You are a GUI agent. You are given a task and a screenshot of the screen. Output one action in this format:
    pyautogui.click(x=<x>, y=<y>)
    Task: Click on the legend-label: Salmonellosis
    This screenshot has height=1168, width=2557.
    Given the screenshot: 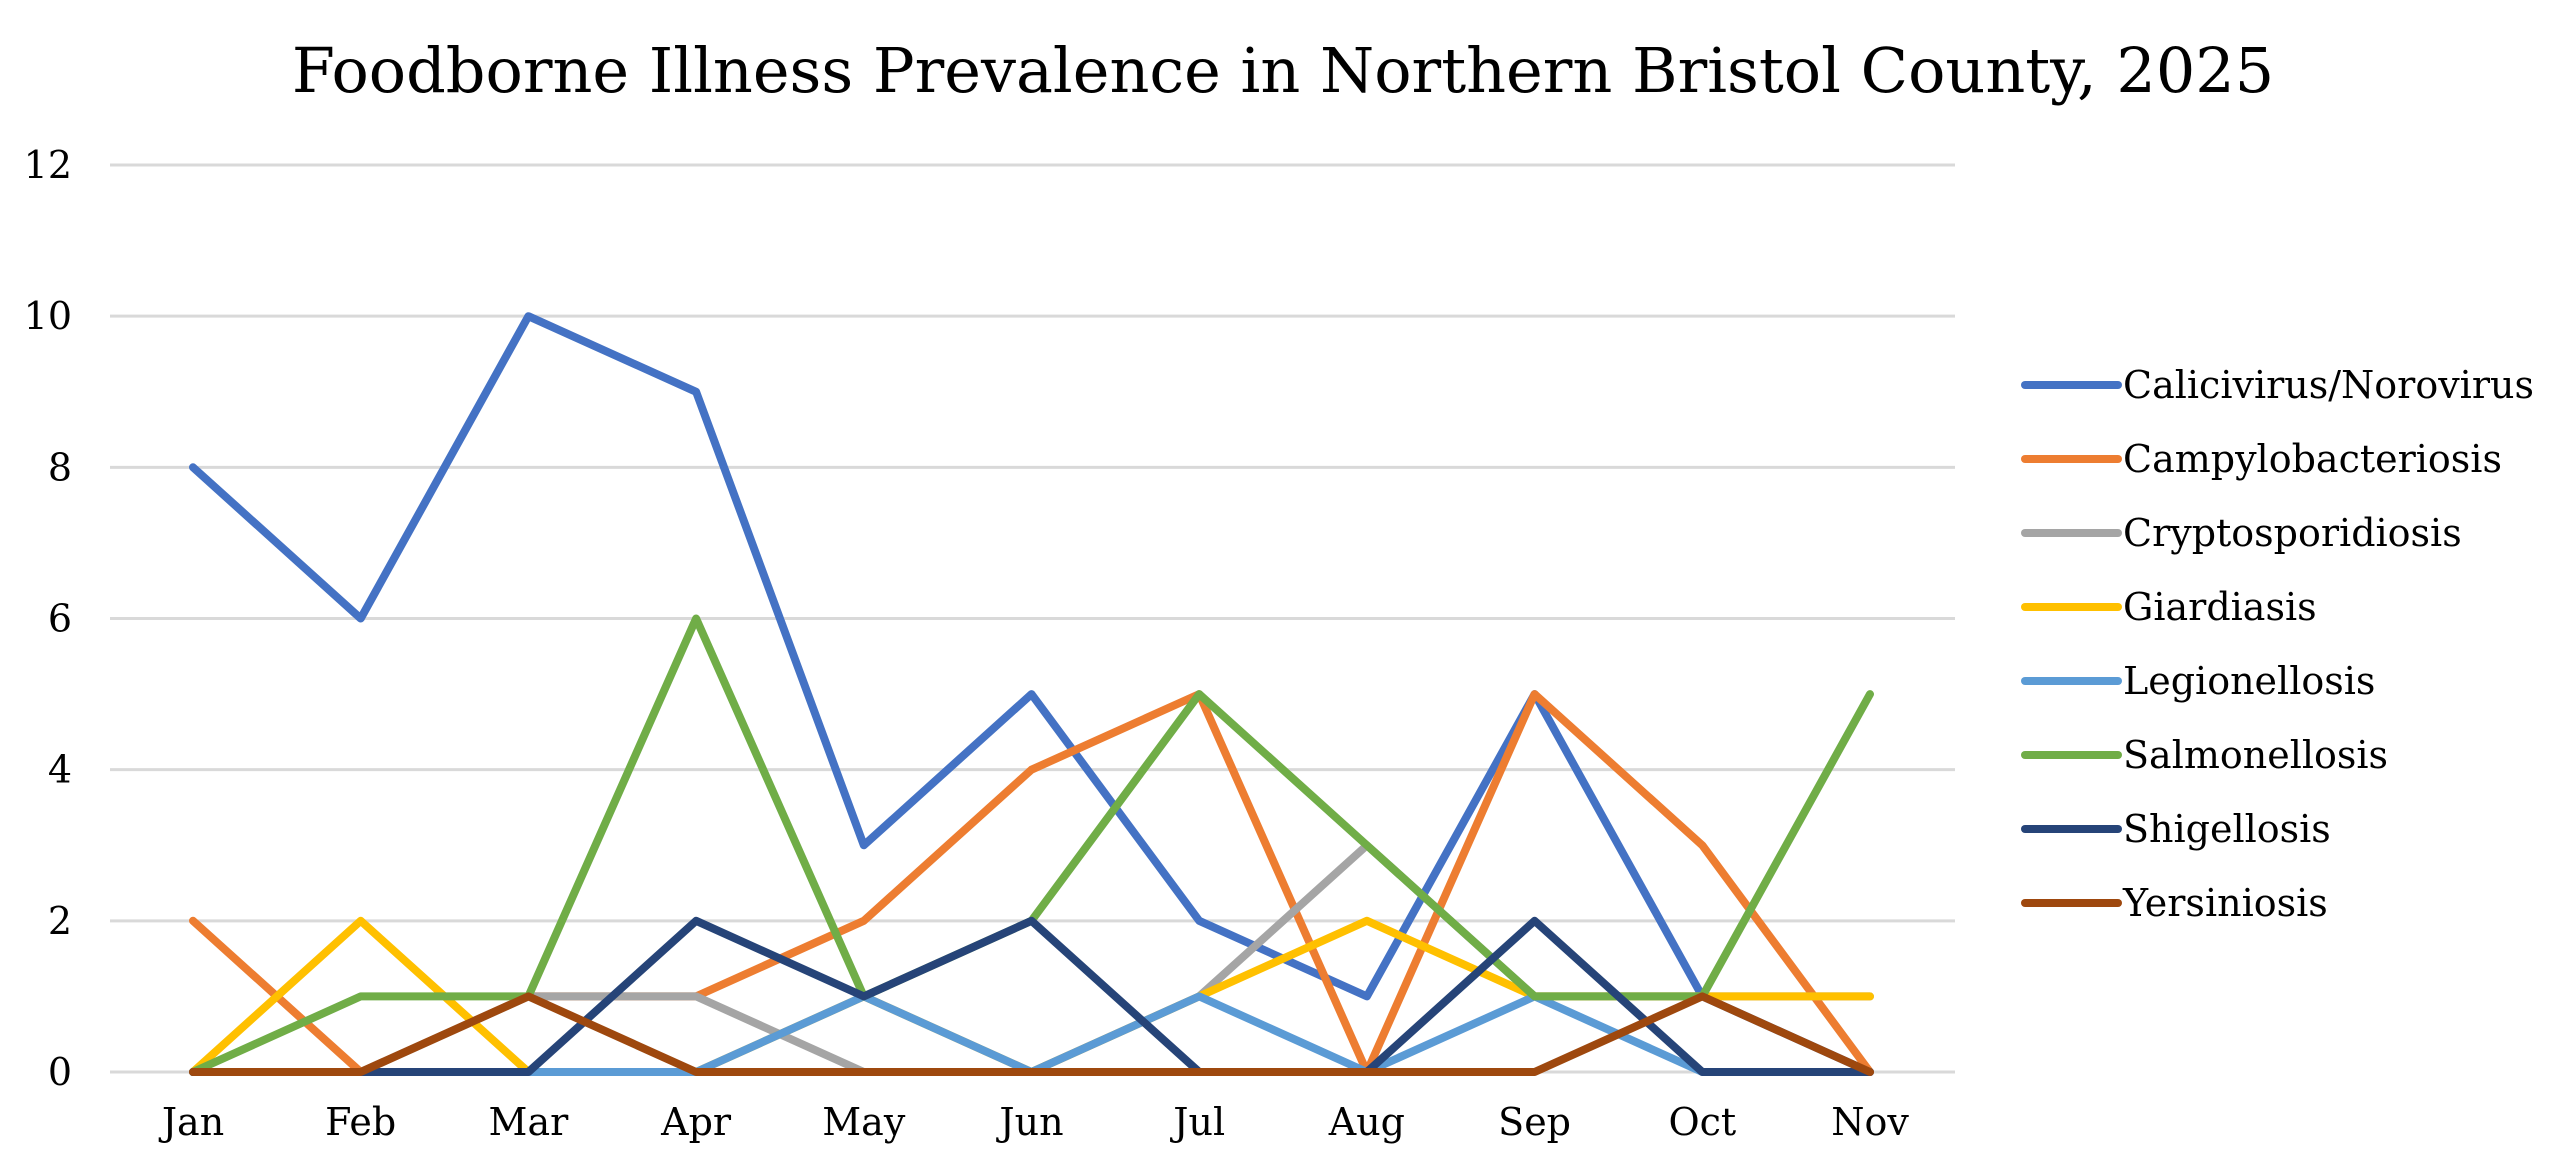 What is the action you would take?
    pyautogui.click(x=2255, y=755)
    